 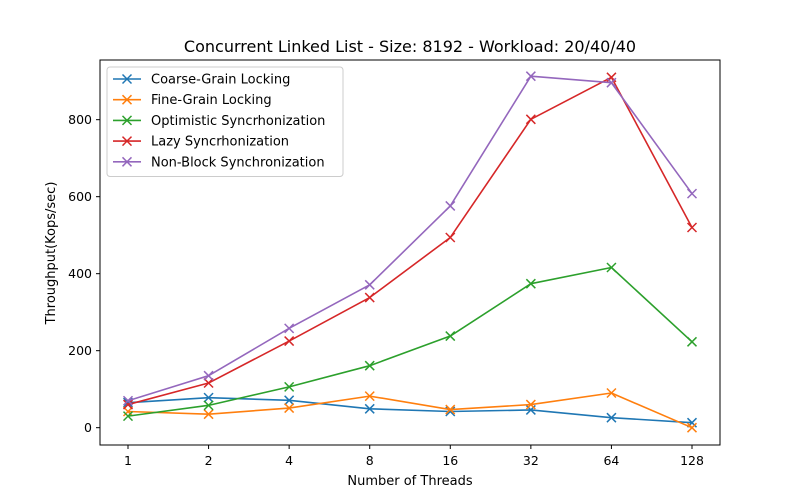 What do you see at coordinates (414, 456) in the screenshot?
I see `x-axis: 1 2 4 8 16 32 64 128` at bounding box center [414, 456].